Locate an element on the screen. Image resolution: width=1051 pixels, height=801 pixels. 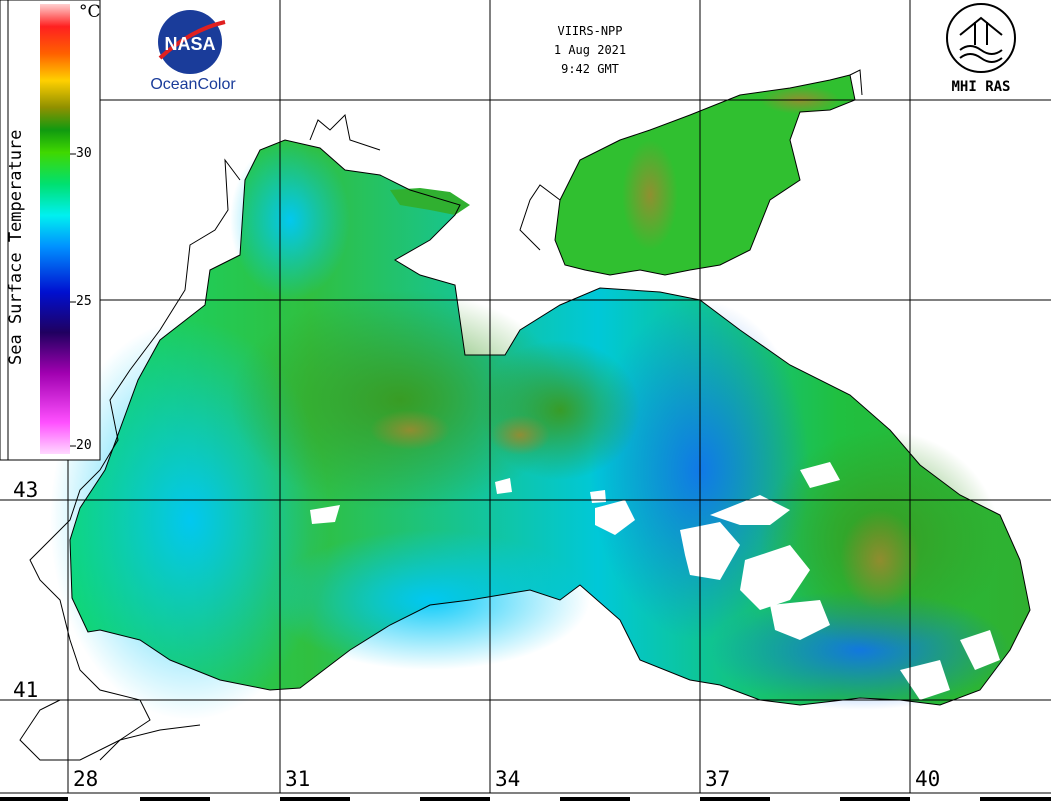
nasa-logo: NASA is located at coordinates (192, 42).